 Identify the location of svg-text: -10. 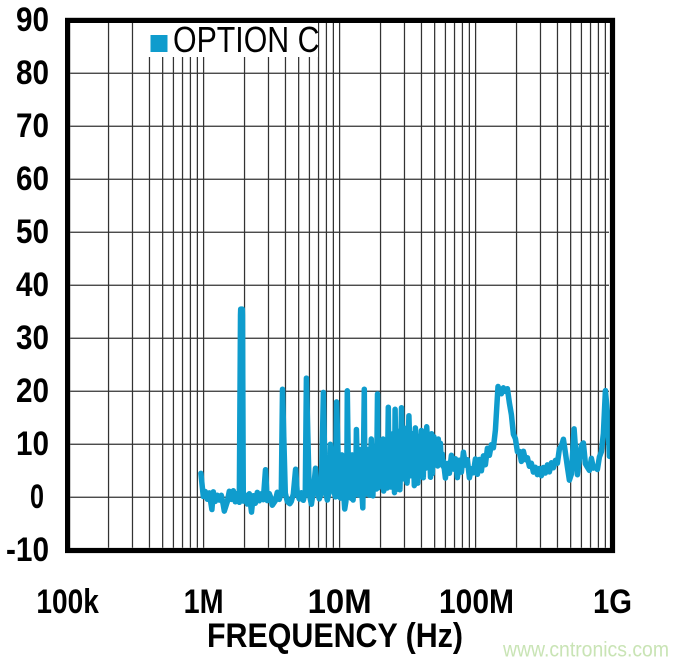
(27, 550).